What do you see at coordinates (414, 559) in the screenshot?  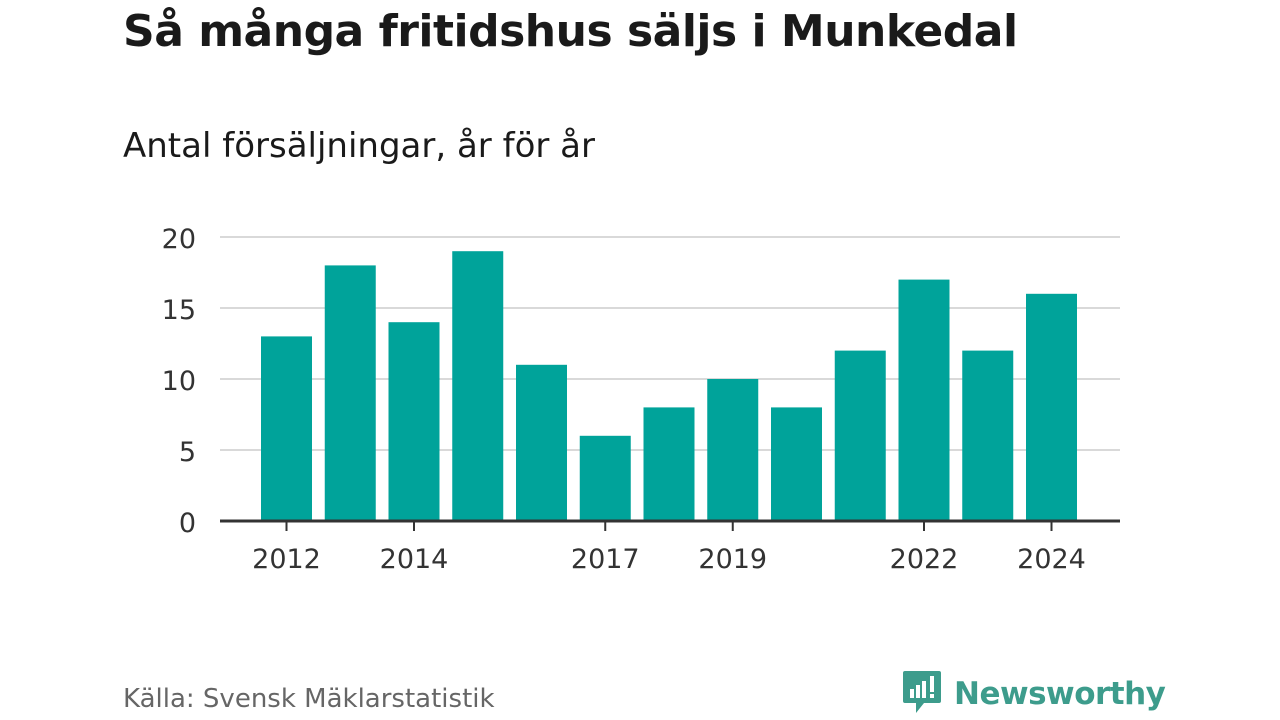 I see `x-tick-label: 2014` at bounding box center [414, 559].